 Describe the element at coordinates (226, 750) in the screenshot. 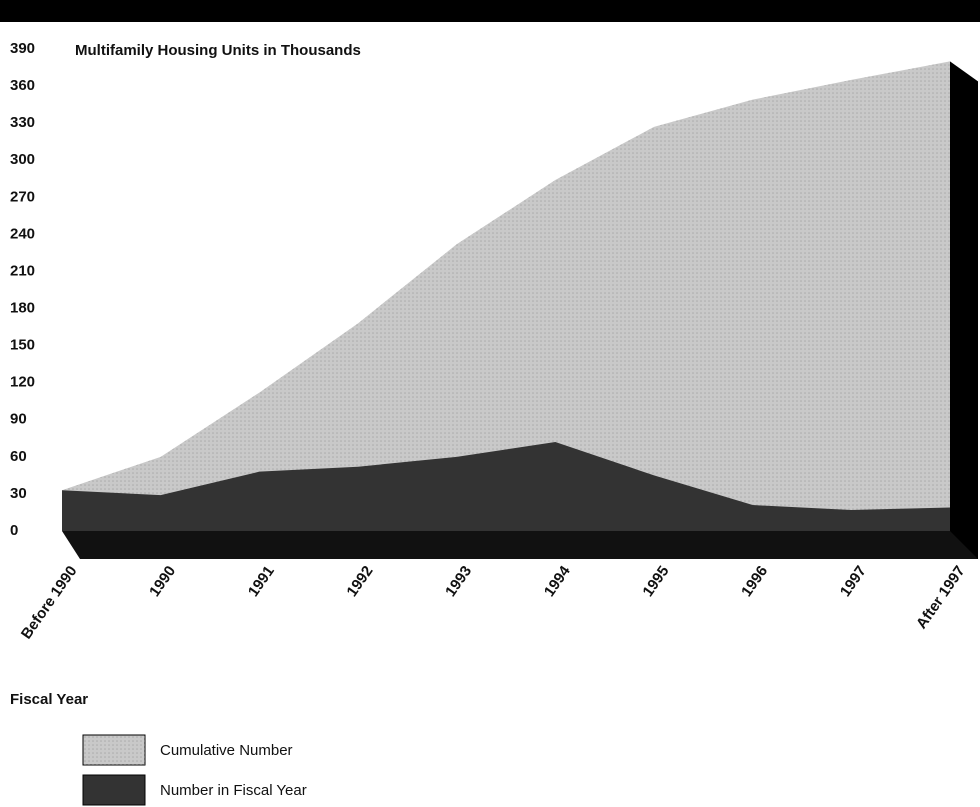

I see `legend-label: Cumulative Number` at that location.